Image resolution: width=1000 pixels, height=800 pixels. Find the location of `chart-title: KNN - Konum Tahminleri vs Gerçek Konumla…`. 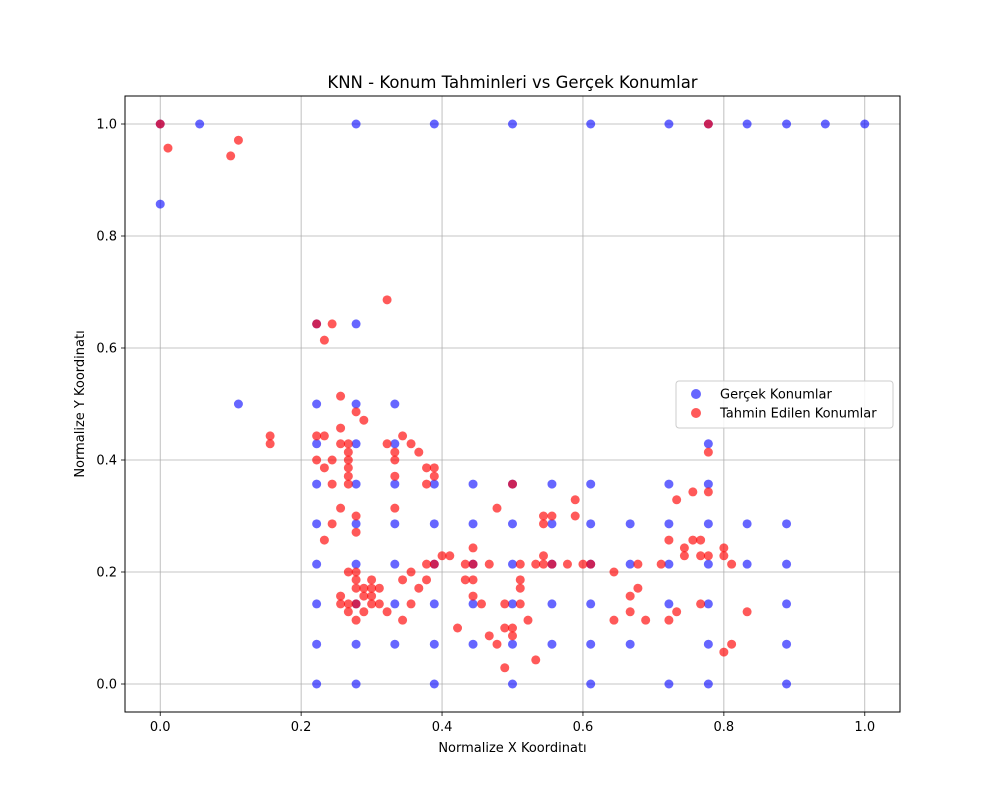

chart-title: KNN - Konum Tahminleri vs Gerçek Konumla… is located at coordinates (512, 82).